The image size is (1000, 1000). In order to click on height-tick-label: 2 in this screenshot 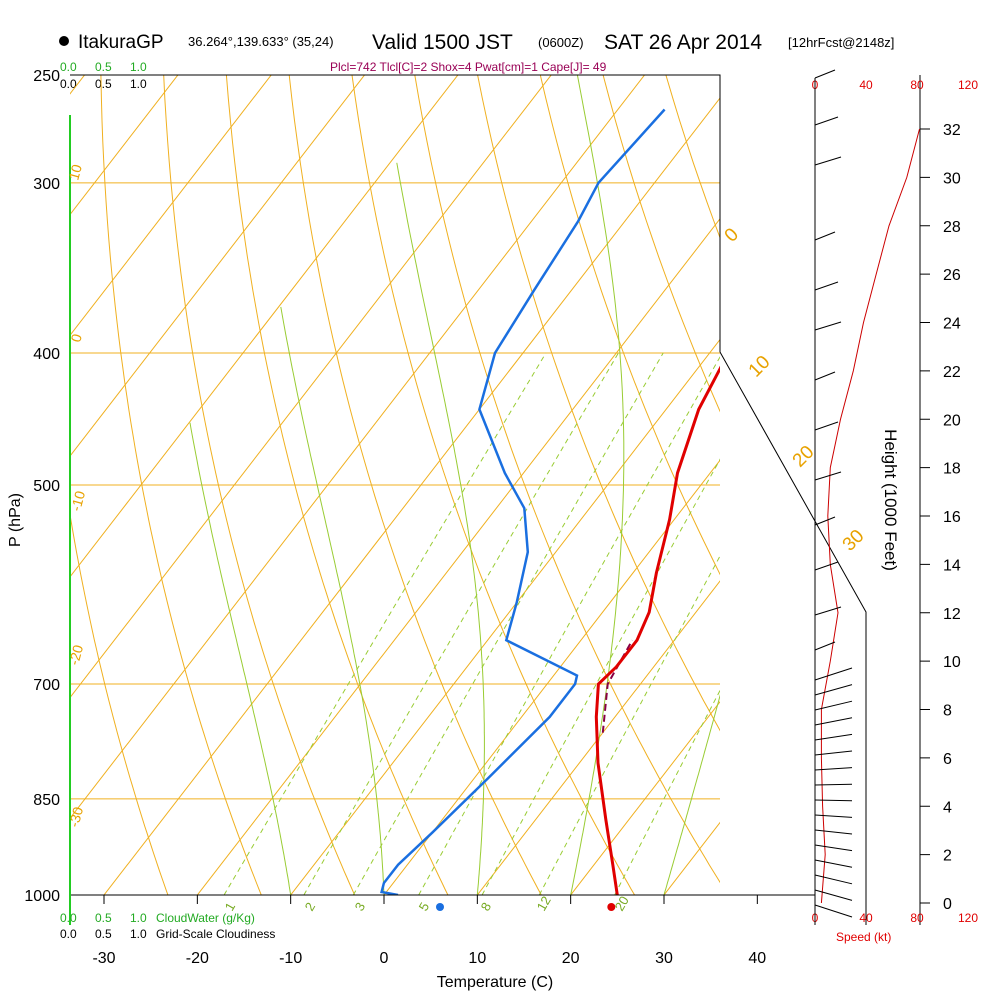, I will do `click(947, 856)`.